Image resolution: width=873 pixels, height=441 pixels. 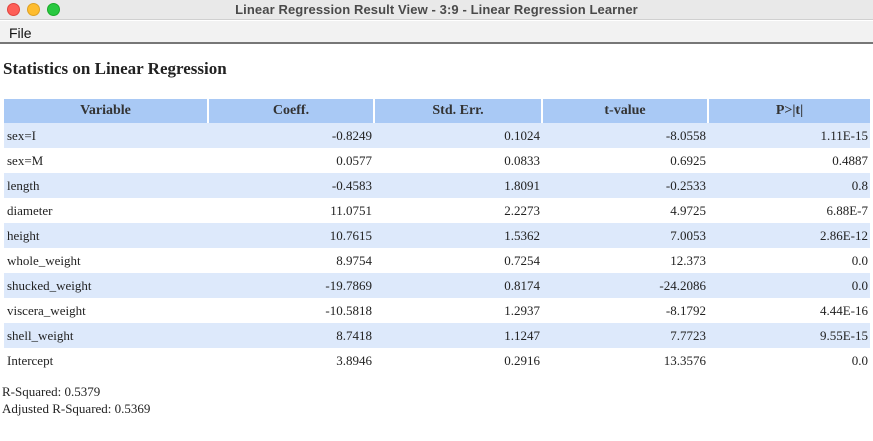 I want to click on table-row: whole_weight 8.9754 0.7254 12.373 0.0, so click(x=437, y=260).